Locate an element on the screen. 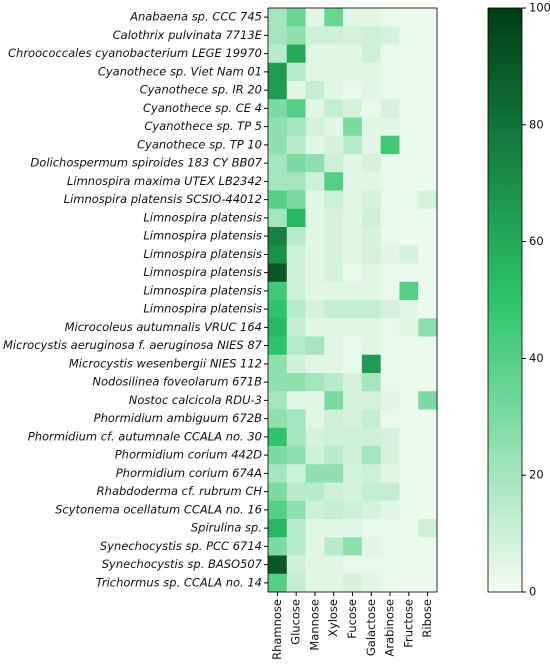 This screenshot has height=665, width=550. row-label: Synechocystis sp. PCC 6714 is located at coordinates (181, 546).